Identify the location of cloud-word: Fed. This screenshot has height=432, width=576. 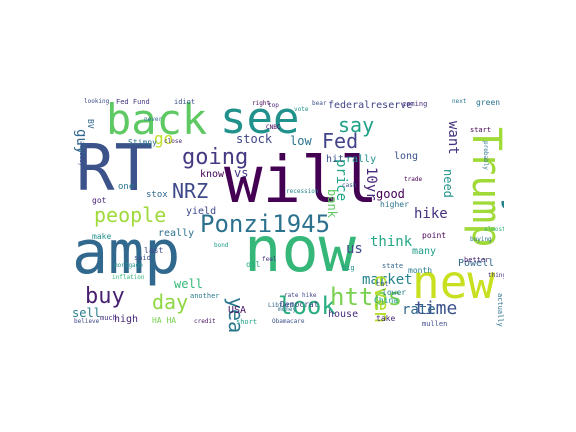
(340, 141).